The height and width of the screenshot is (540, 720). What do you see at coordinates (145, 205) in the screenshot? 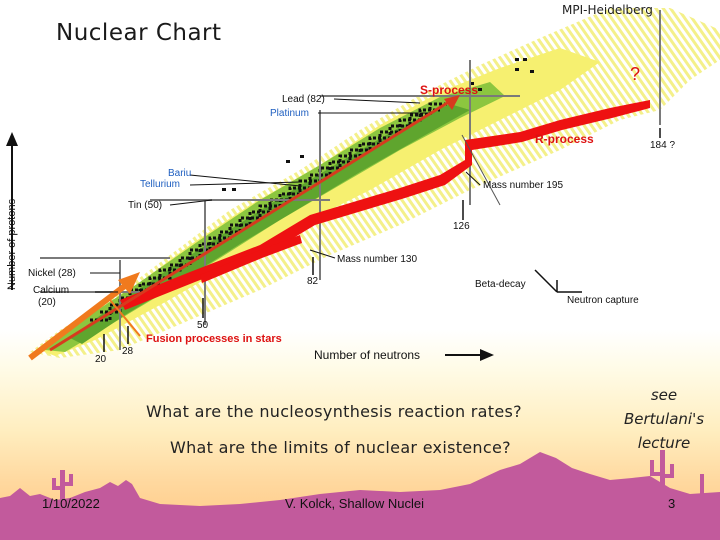
I see `tin-label: Tin (50)` at bounding box center [145, 205].